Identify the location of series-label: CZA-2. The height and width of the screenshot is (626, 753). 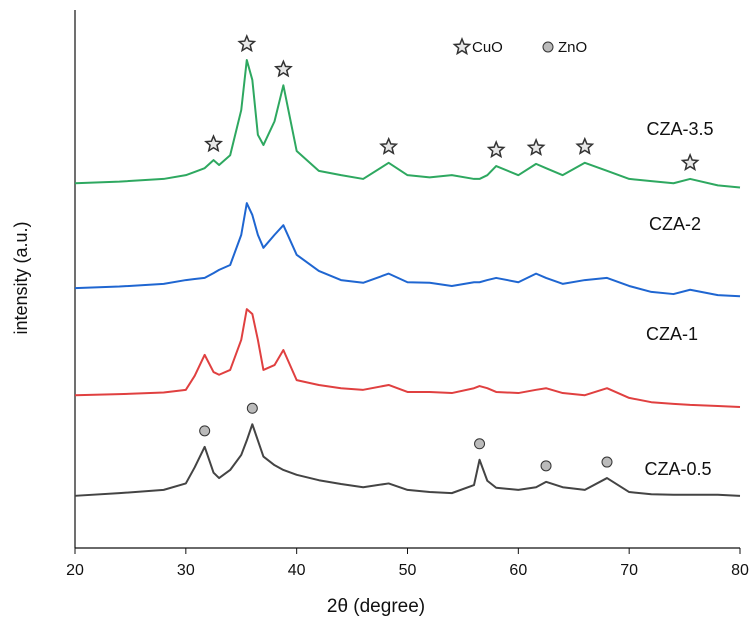
(675, 224).